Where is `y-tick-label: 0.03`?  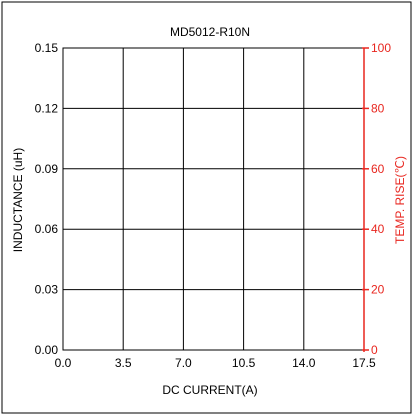
y-tick-label: 0.03 is located at coordinates (47, 290).